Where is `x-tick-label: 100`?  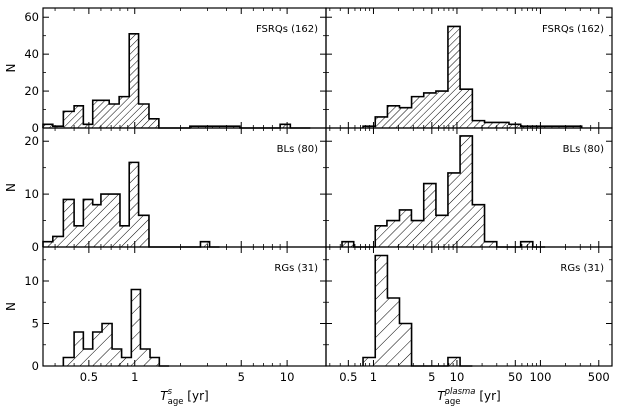
x-tick-label: 100 is located at coordinates (540, 377).